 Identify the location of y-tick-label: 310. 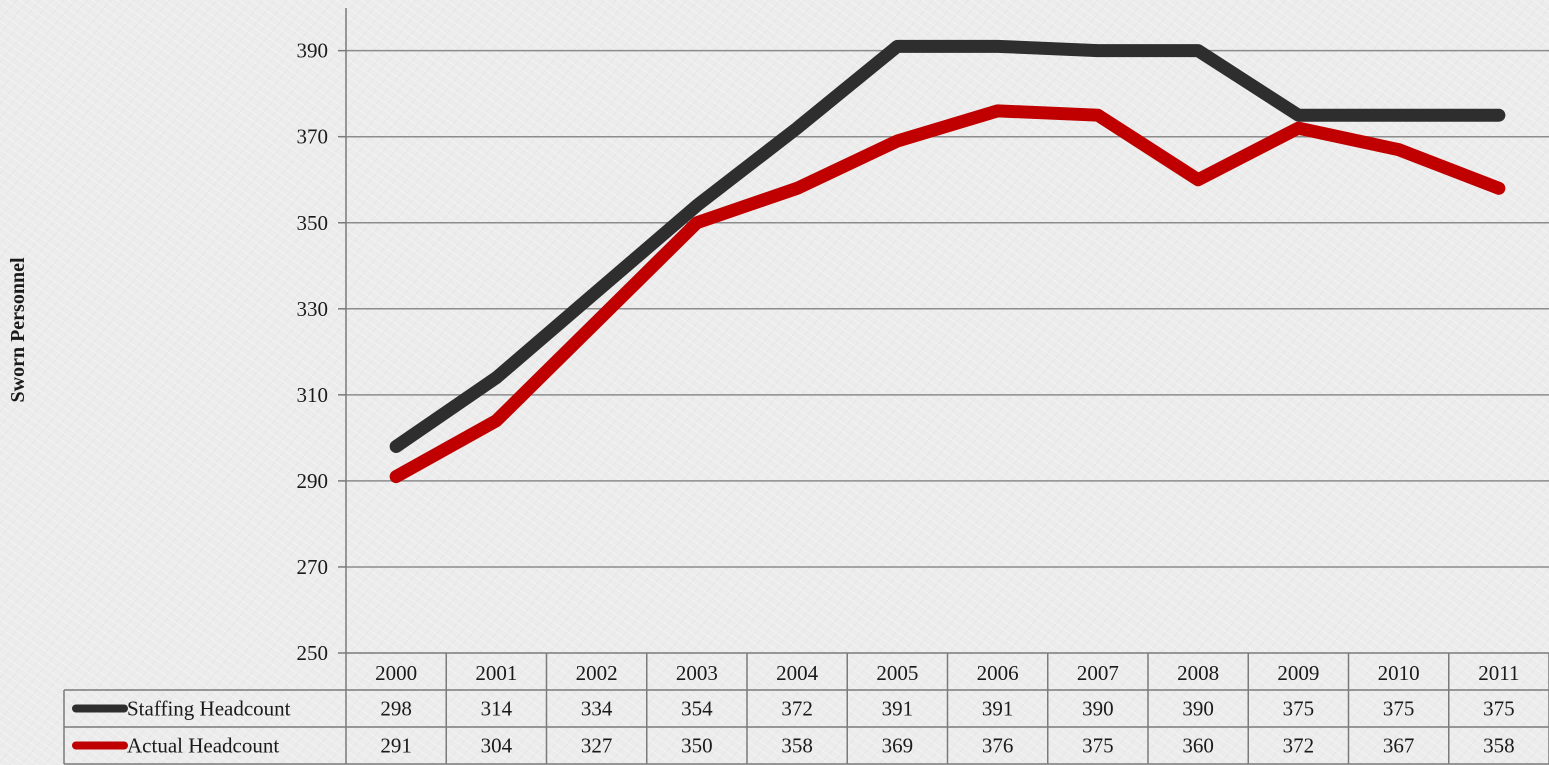
(313, 395).